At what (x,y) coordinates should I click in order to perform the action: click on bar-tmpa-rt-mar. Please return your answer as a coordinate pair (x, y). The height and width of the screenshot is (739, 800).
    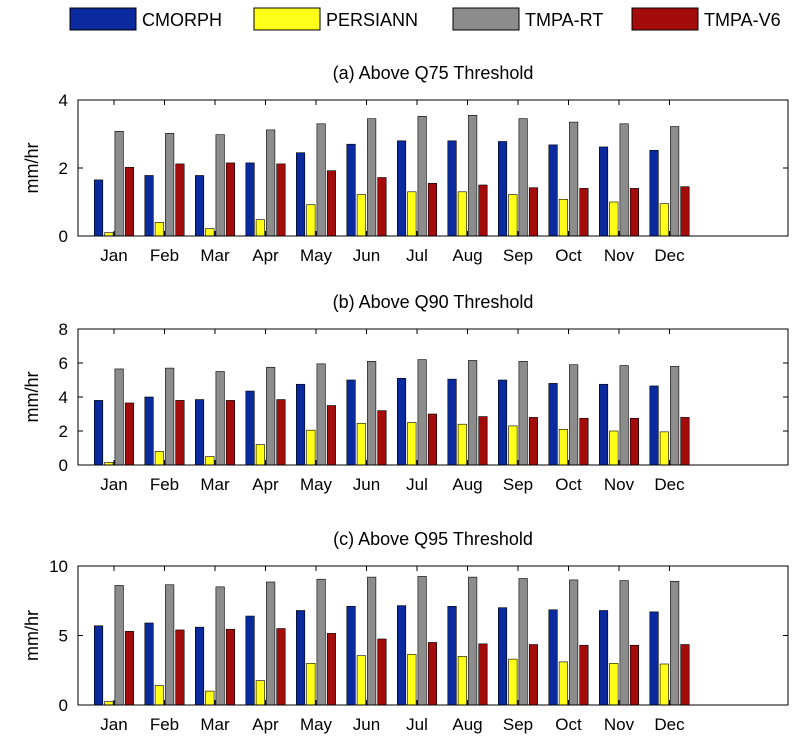
    Looking at the image, I should click on (220, 185).